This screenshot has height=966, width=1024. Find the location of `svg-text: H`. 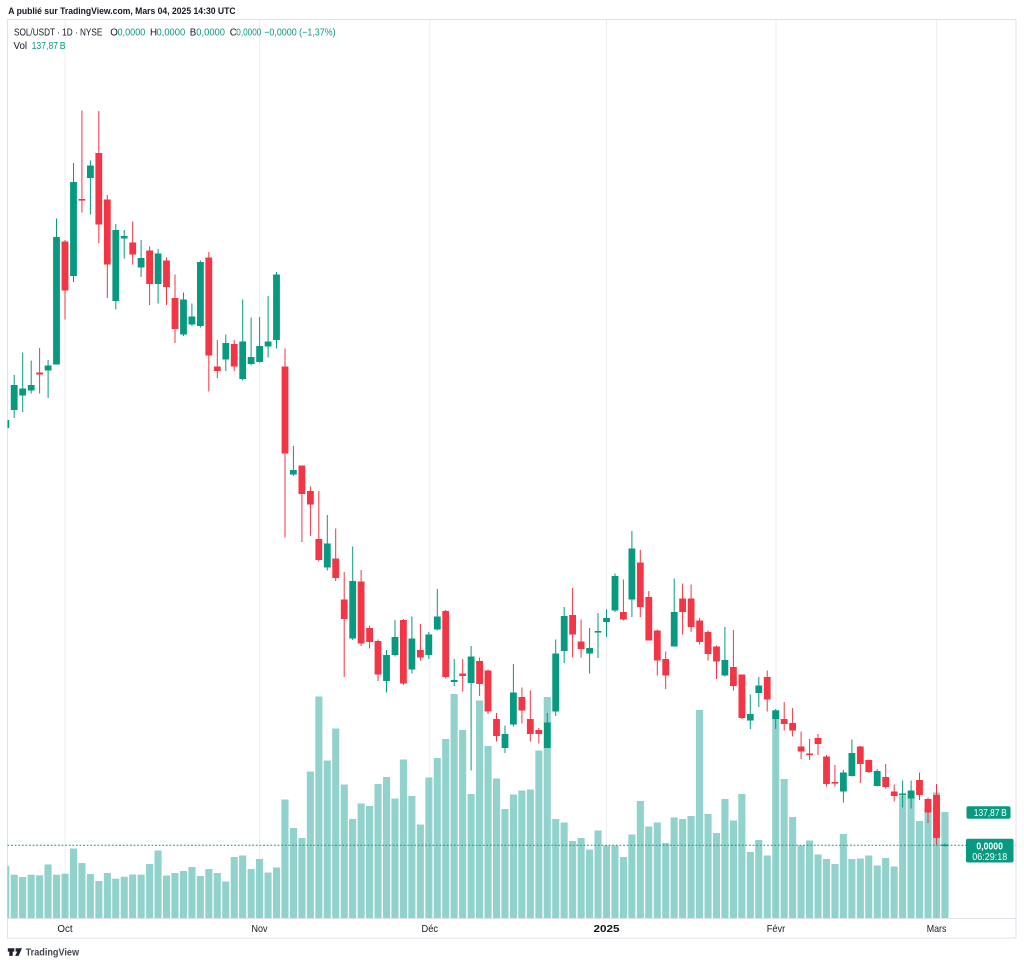

svg-text: H is located at coordinates (153, 32).